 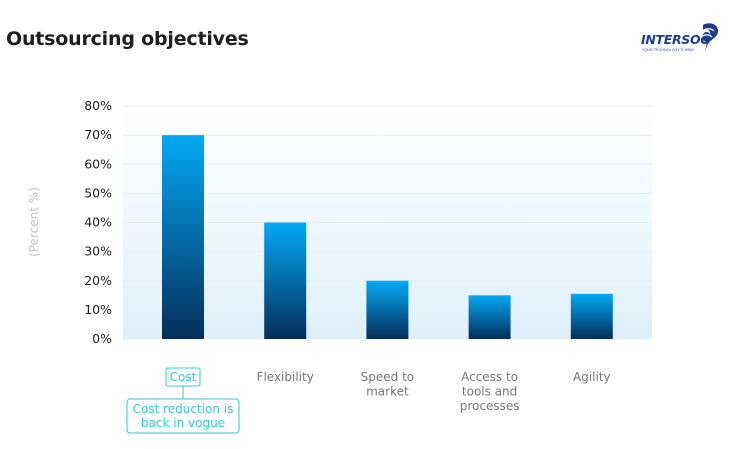 I want to click on y-axis-ticks: 0% 10% 20% 30% 40% 50% 60% 70% 80%, so click(x=98, y=222).